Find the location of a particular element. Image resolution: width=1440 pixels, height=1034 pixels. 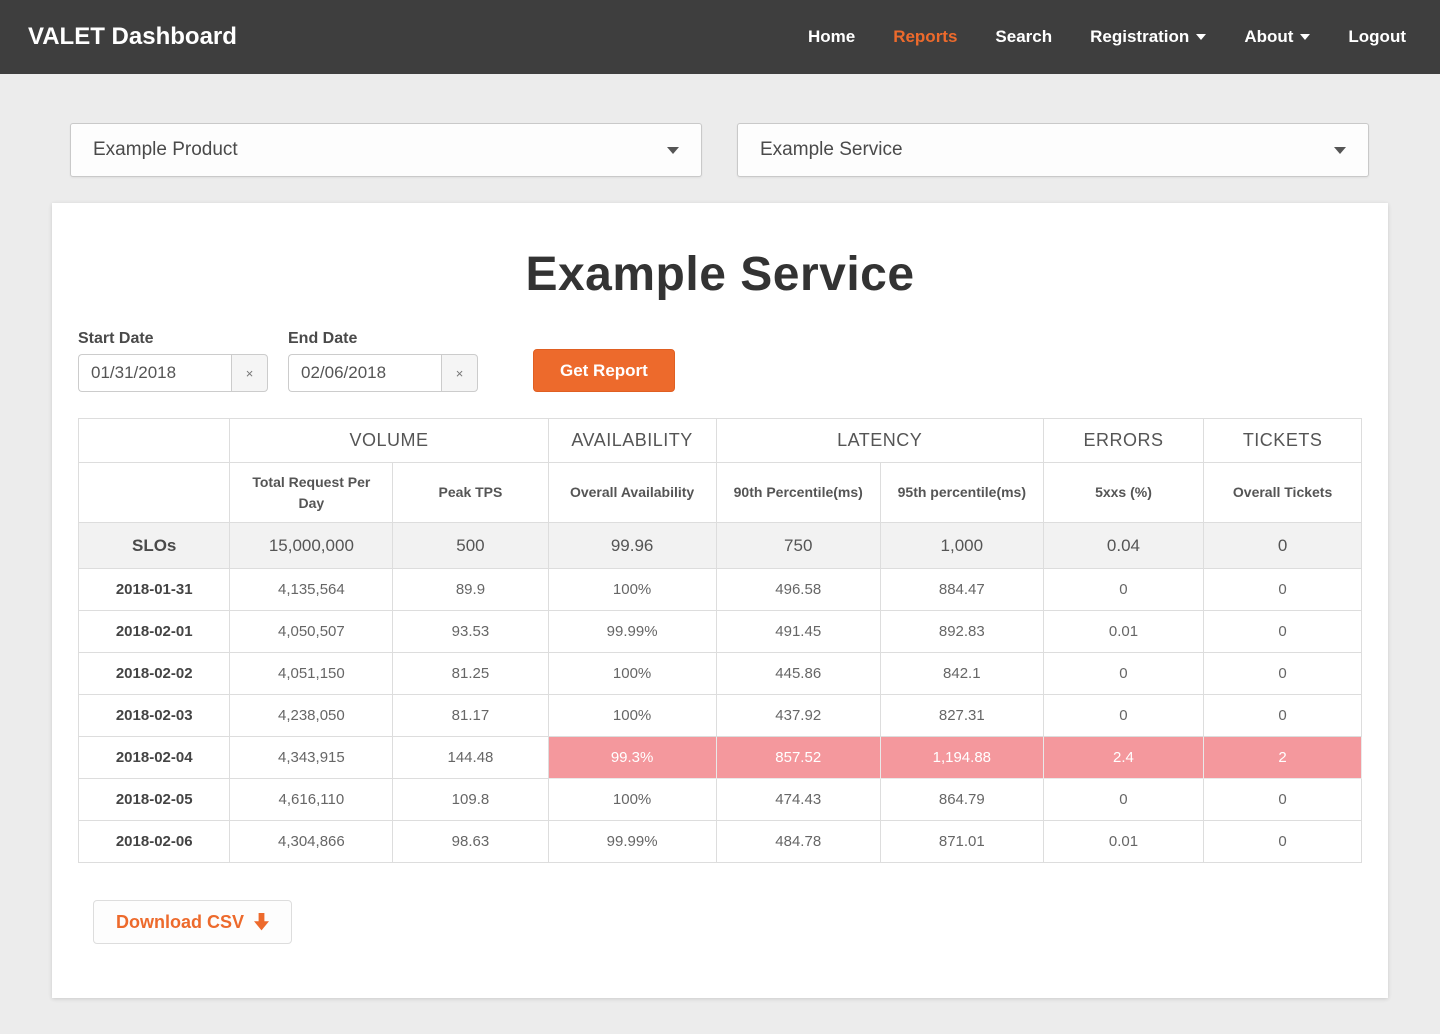

metric-cell: 491.45 is located at coordinates (798, 631).